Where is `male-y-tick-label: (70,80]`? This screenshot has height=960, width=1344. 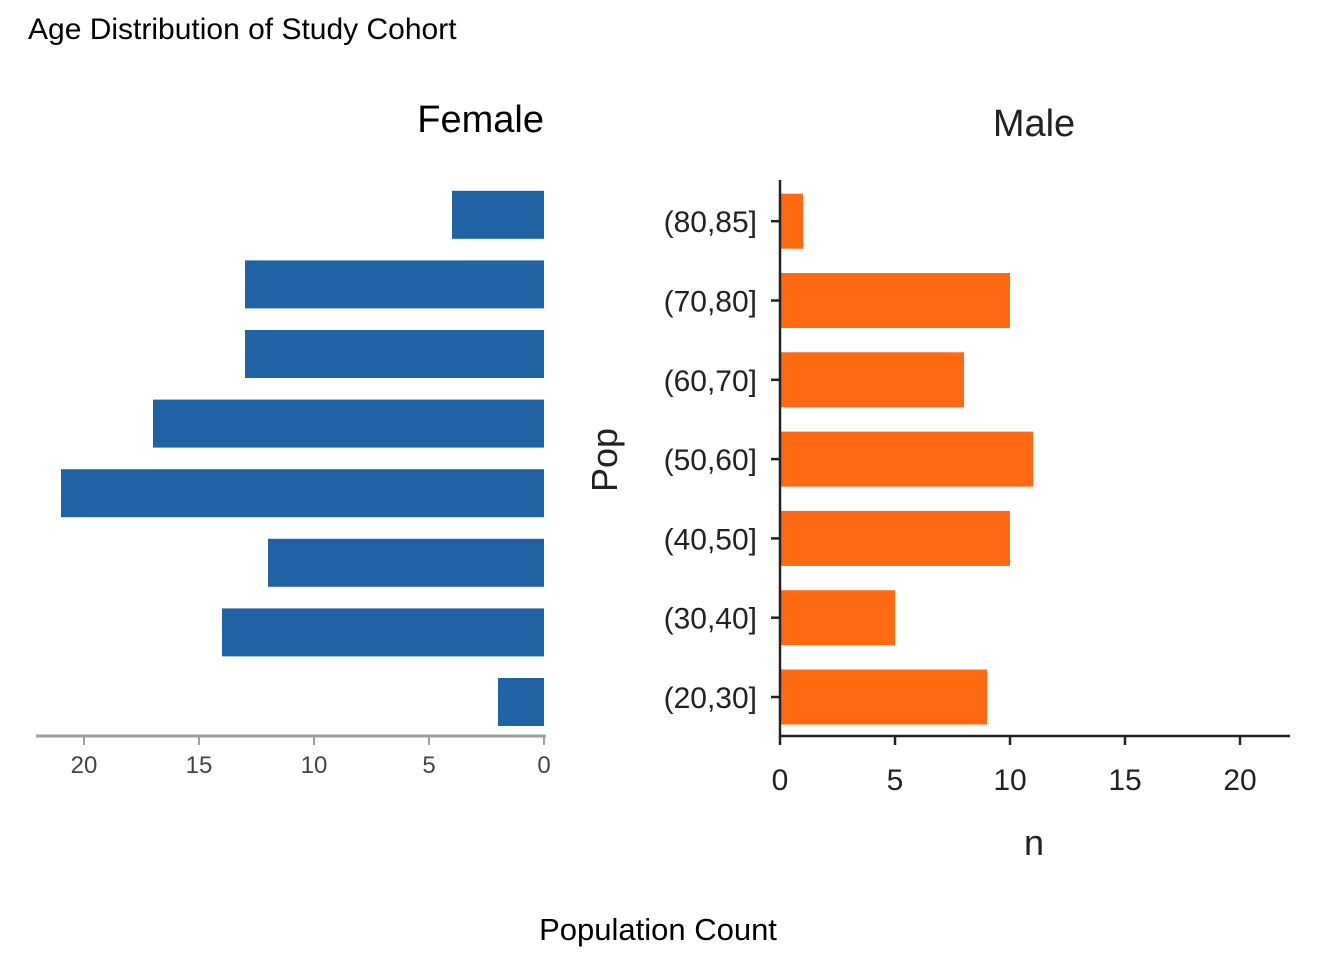 male-y-tick-label: (70,80] is located at coordinates (710, 302).